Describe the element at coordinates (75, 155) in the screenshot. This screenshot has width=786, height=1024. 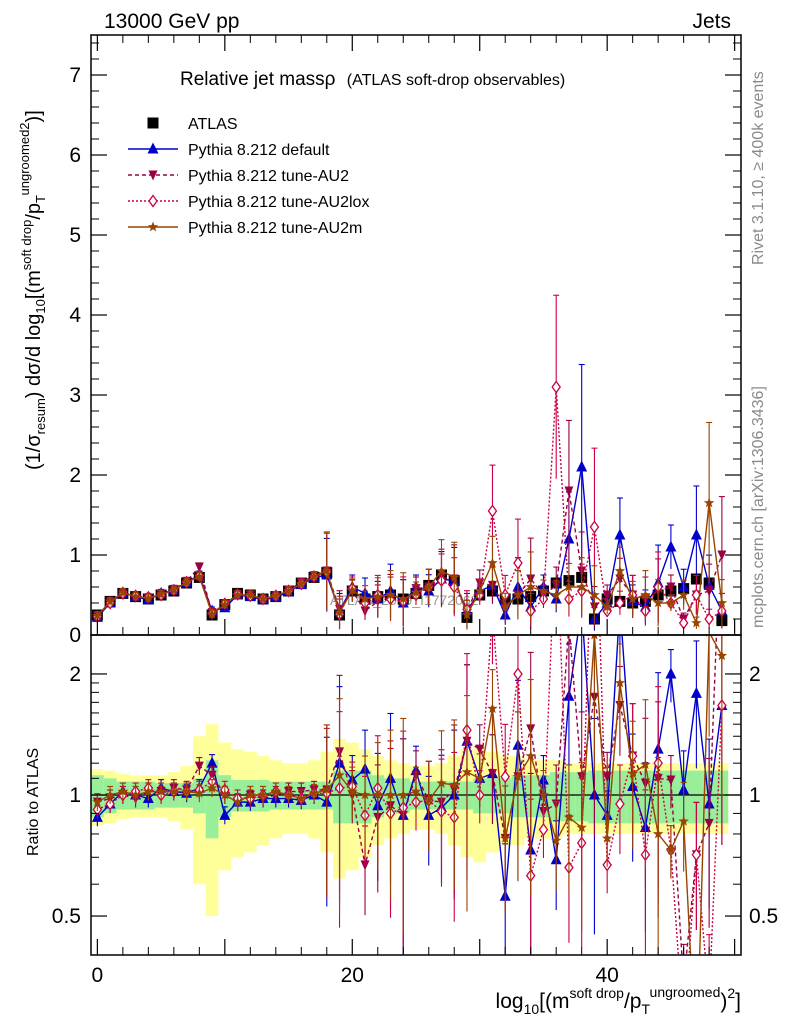
I see `main-y-tick-label: 6` at that location.